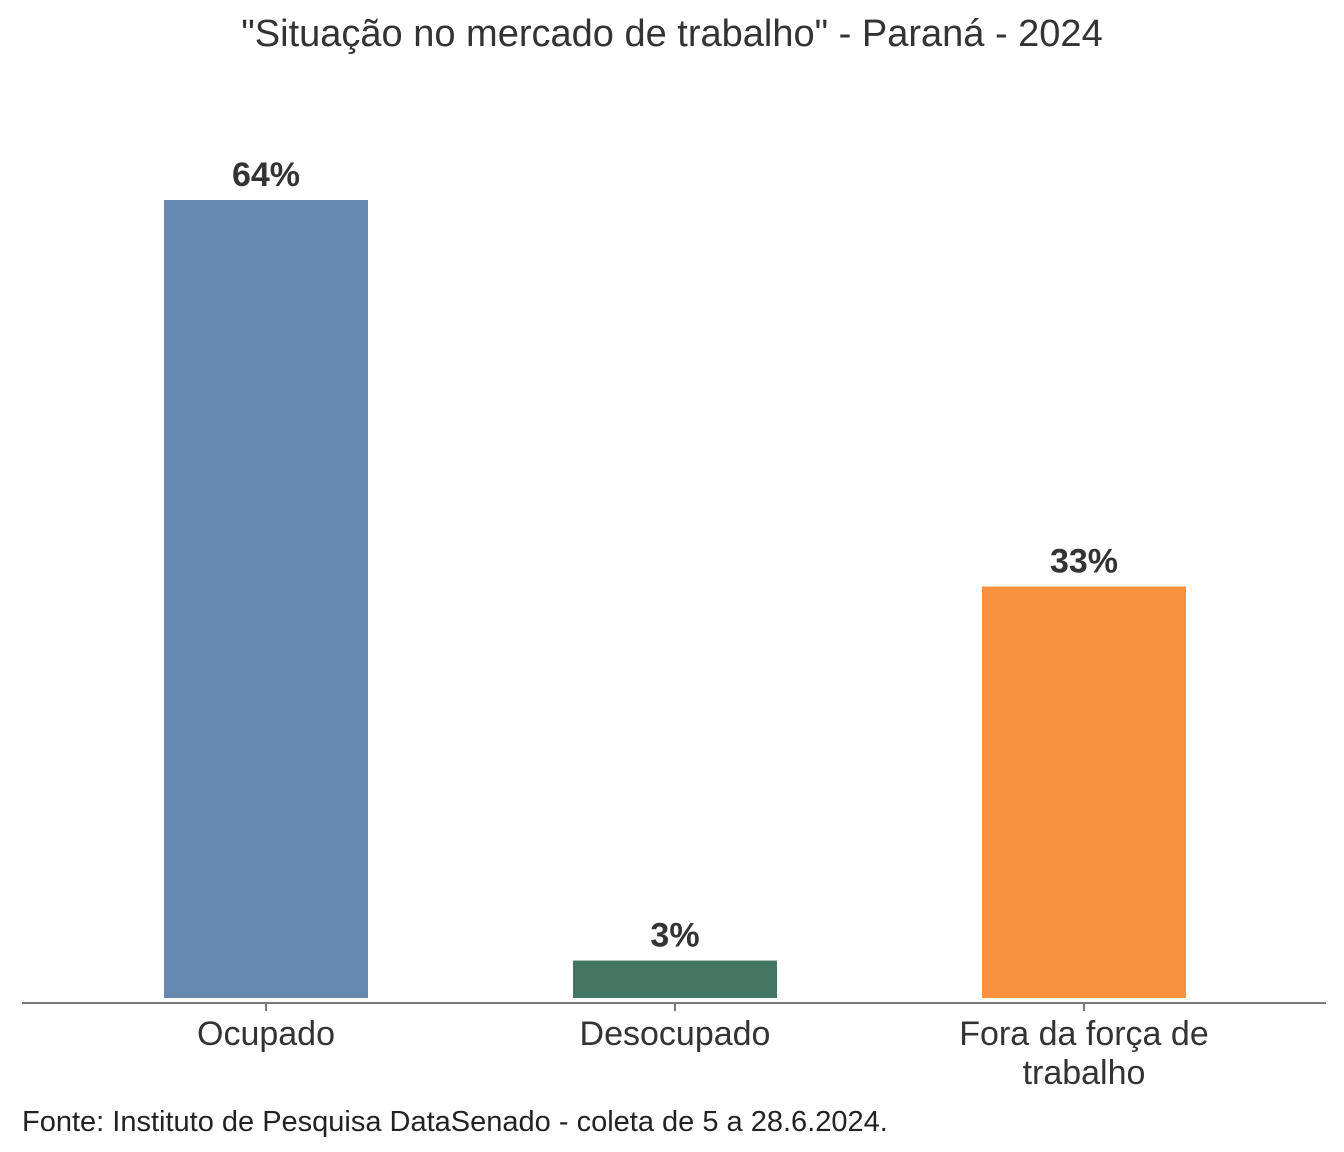 This screenshot has width=1344, height=1152. I want to click on x-ticks-group, so click(675, 1007).